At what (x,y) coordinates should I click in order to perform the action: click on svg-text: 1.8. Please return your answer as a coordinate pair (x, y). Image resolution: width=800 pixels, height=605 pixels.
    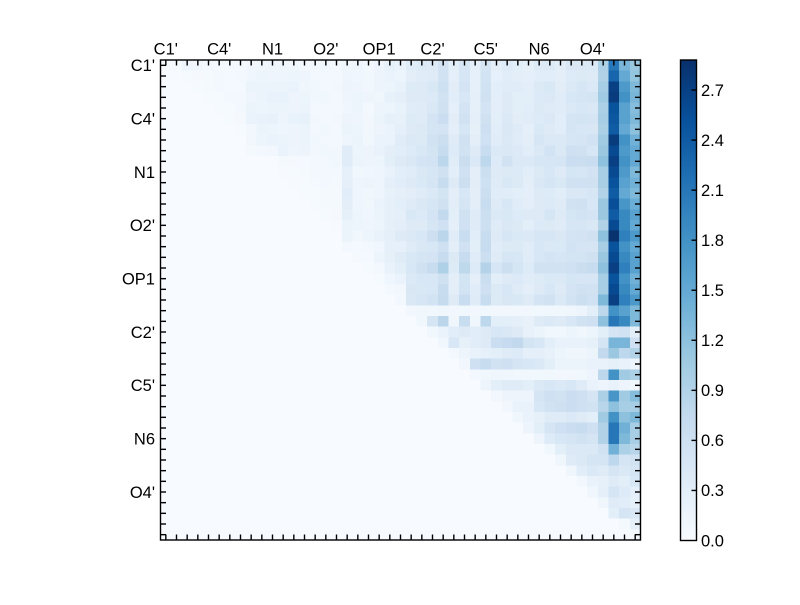
    Looking at the image, I should click on (712, 241).